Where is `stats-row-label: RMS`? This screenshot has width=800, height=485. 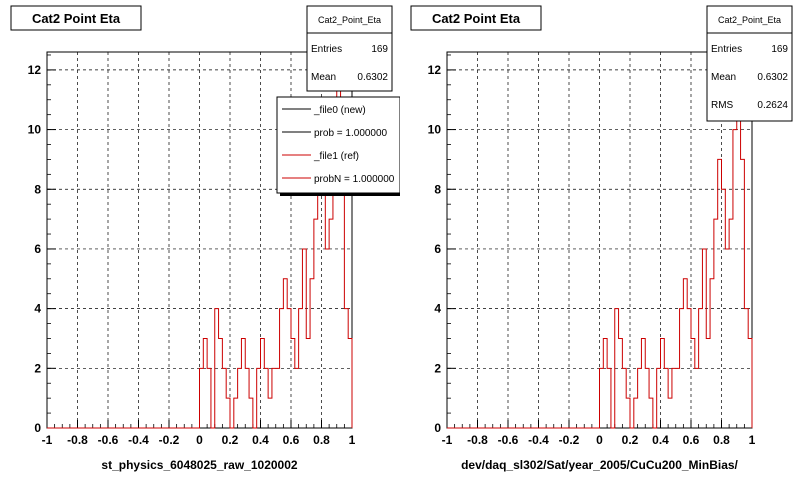
stats-row-label: RMS is located at coordinates (722, 105).